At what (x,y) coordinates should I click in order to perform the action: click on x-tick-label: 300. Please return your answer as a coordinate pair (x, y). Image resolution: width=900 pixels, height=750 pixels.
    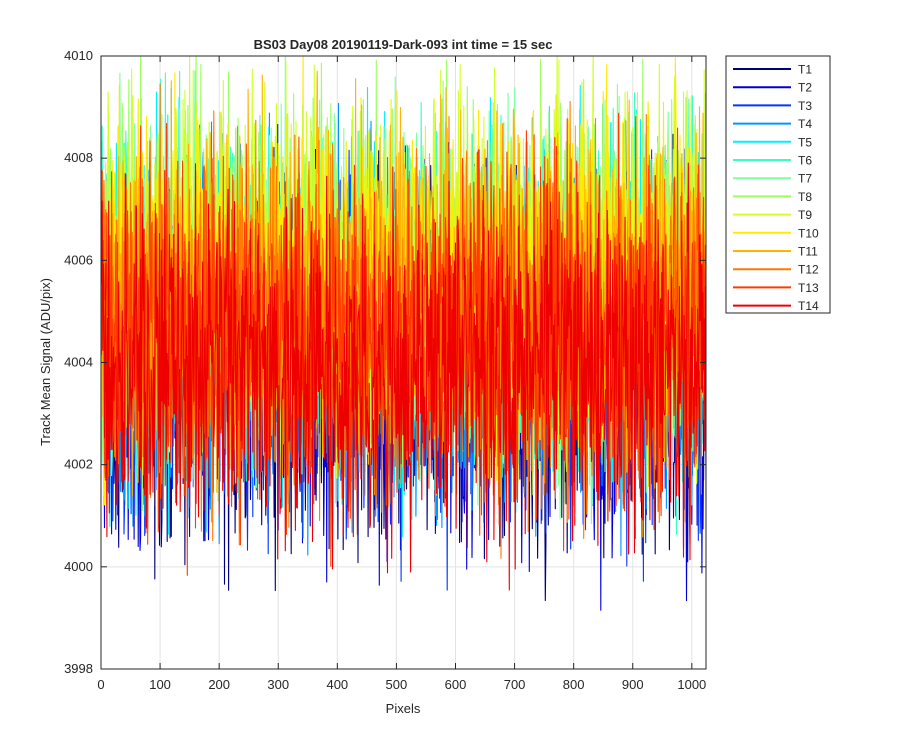
    Looking at the image, I should click on (278, 684).